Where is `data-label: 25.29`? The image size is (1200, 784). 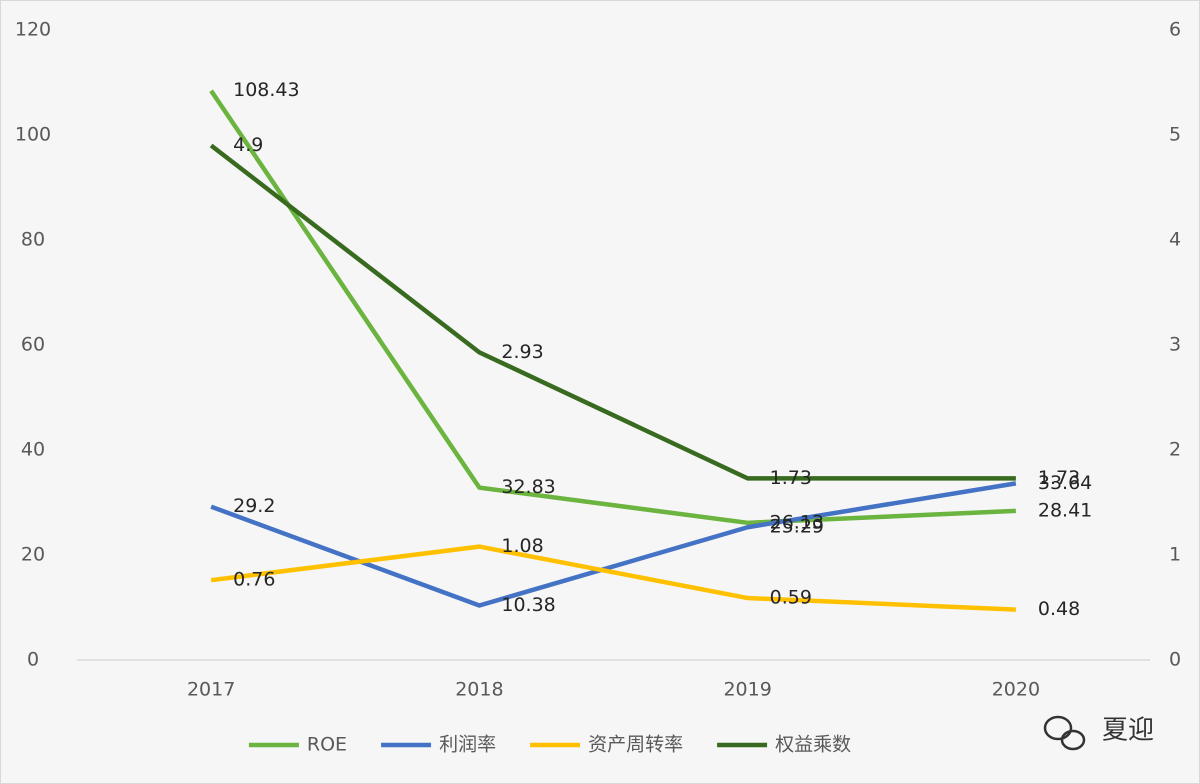
data-label: 25.29 is located at coordinates (797, 527).